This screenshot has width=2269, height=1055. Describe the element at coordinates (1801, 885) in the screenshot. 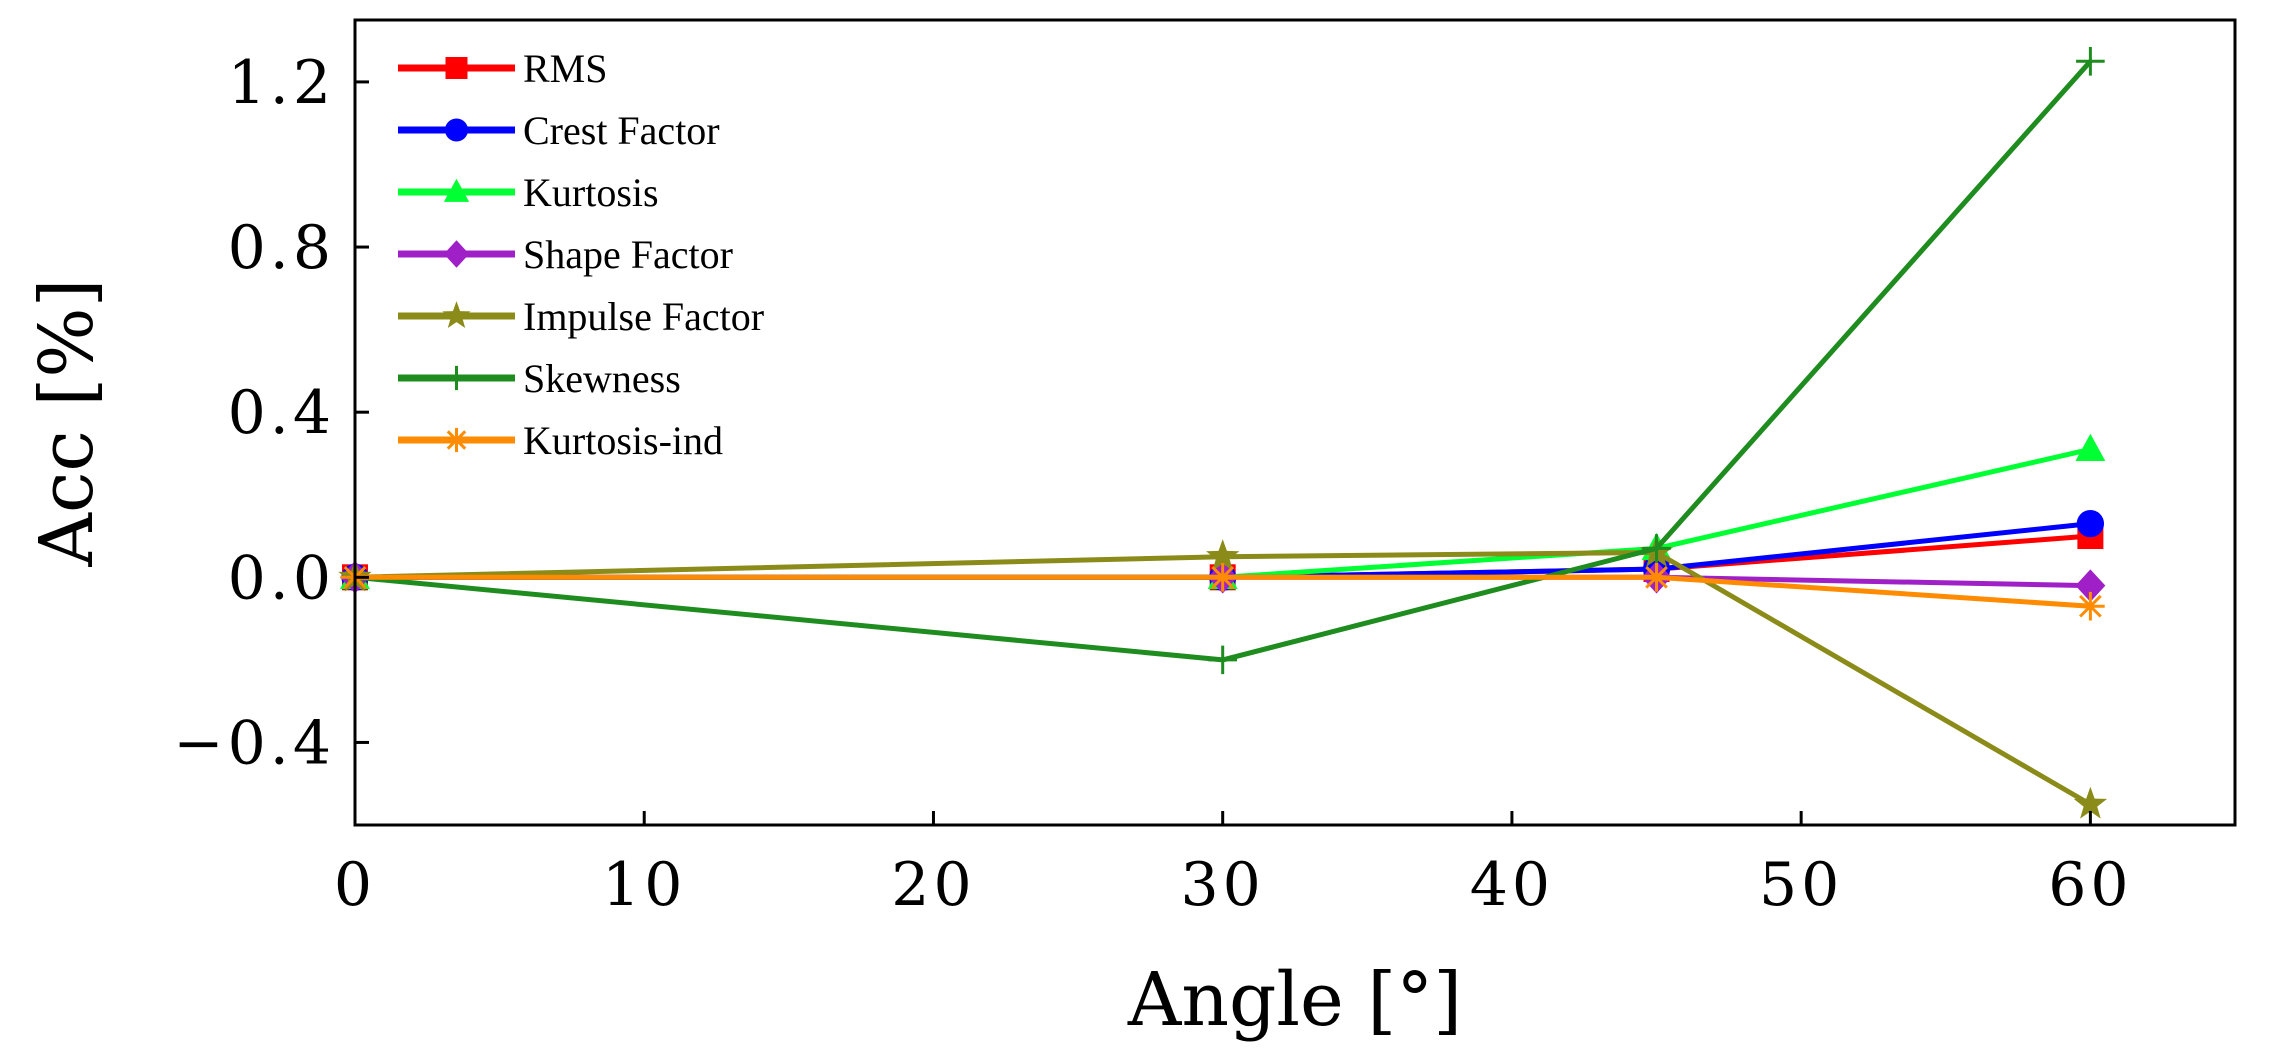

I see `x-tick-label: 50` at that location.